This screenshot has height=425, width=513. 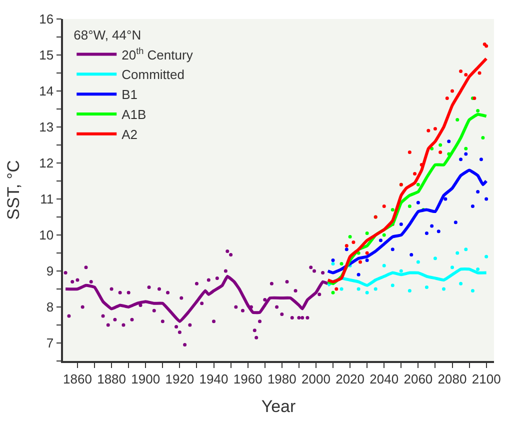 I want to click on y-tick-label: 8, so click(x=50, y=307).